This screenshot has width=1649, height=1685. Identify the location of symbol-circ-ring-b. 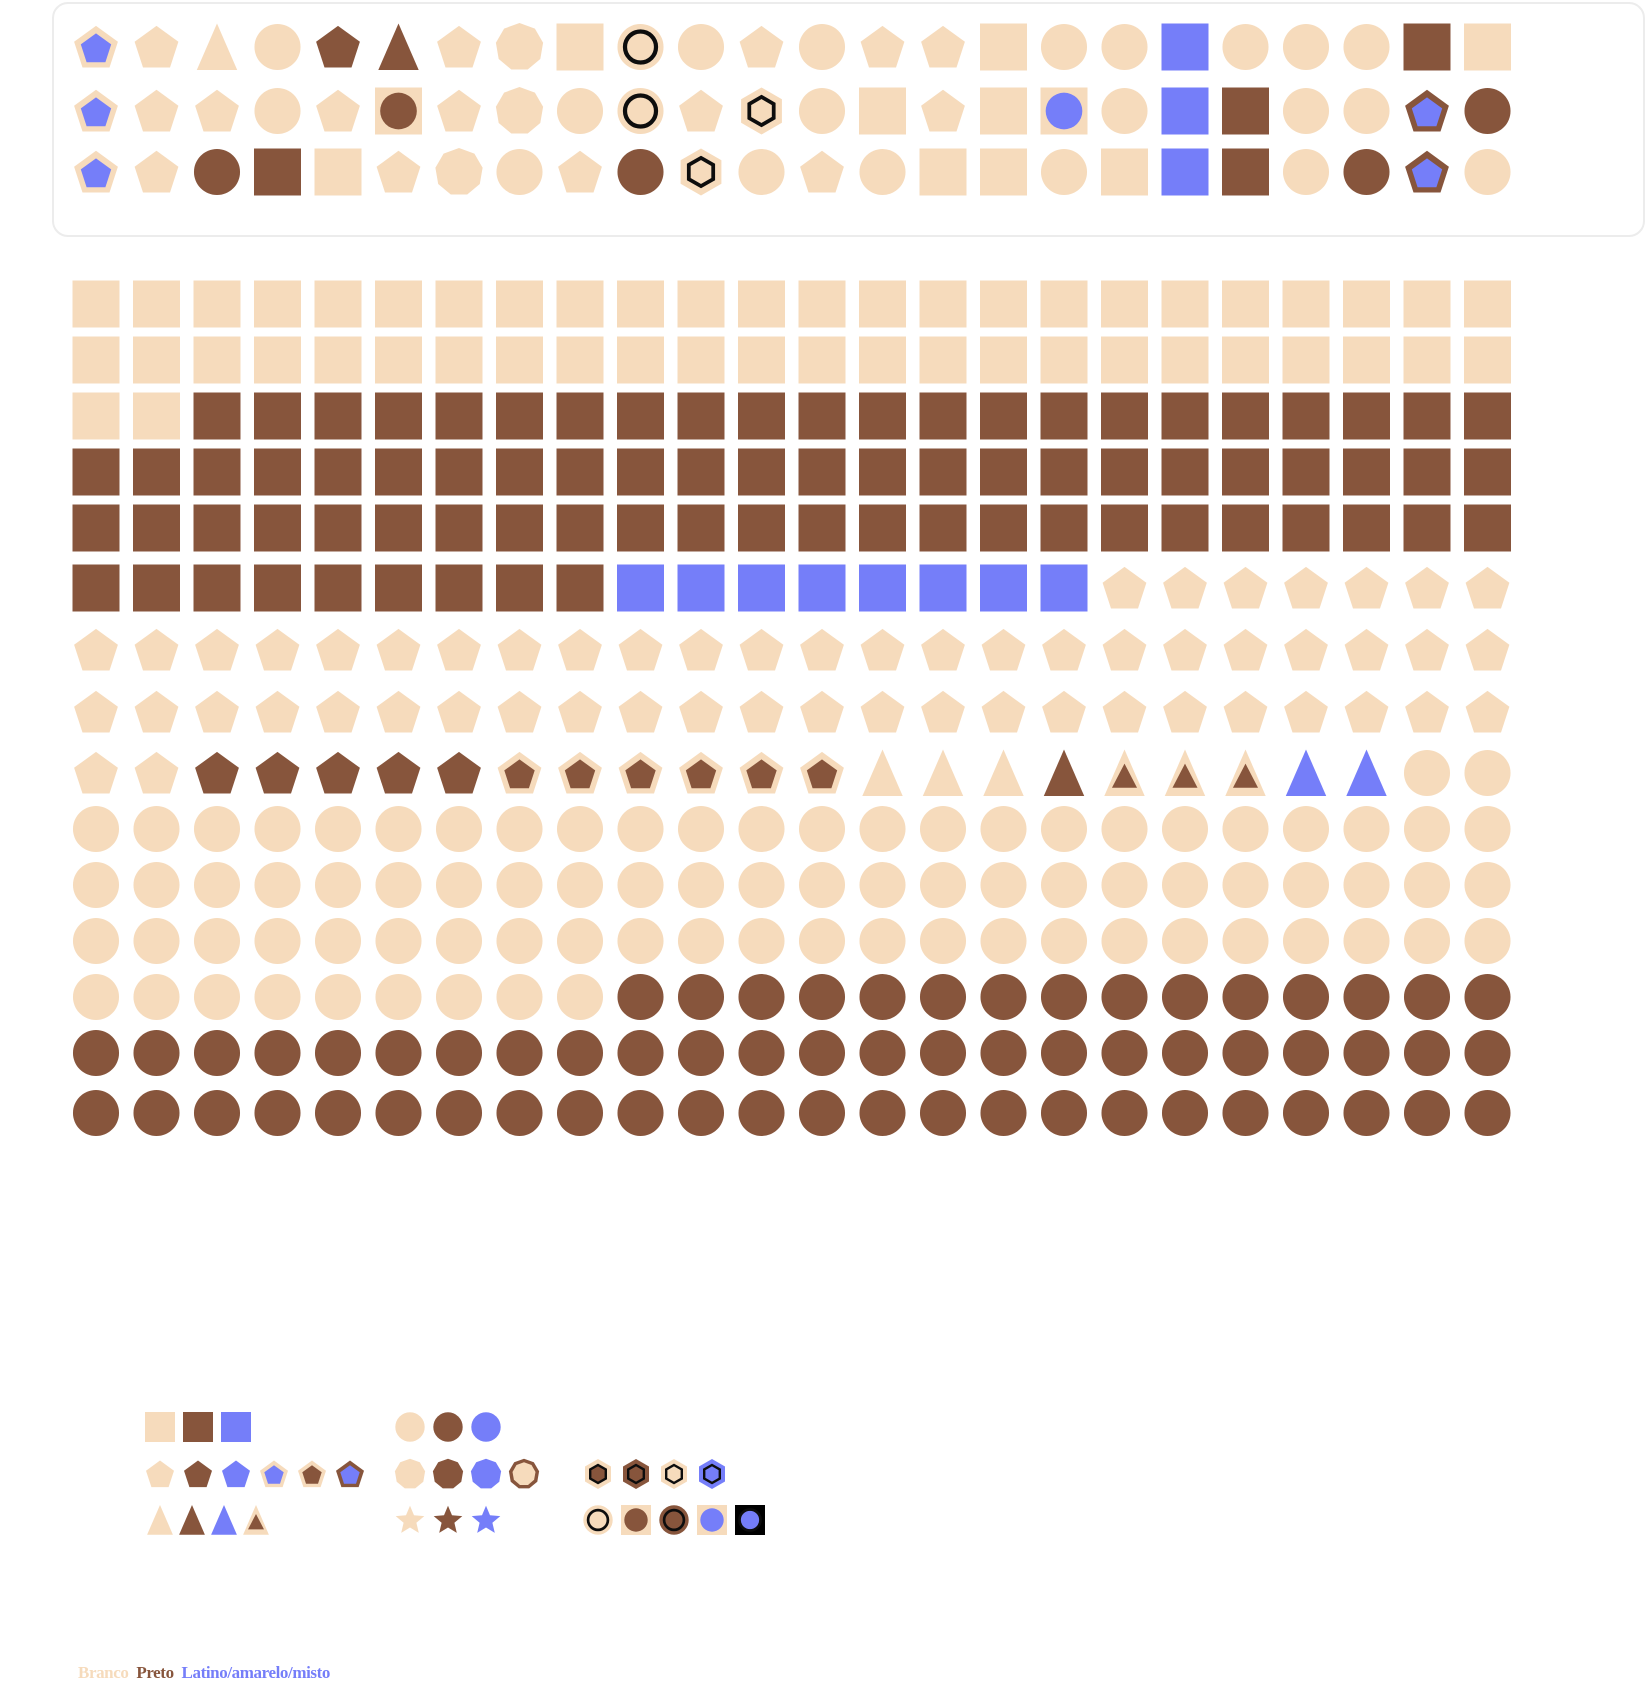
(598, 1520).